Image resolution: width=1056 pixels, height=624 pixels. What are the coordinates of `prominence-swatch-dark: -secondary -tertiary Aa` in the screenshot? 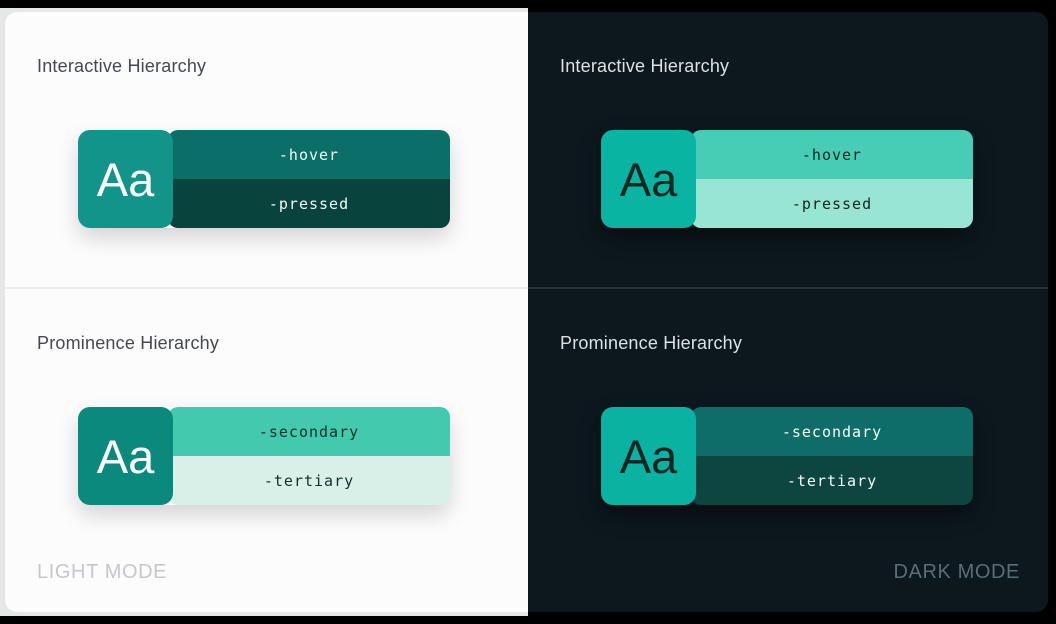 It's located at (787, 456).